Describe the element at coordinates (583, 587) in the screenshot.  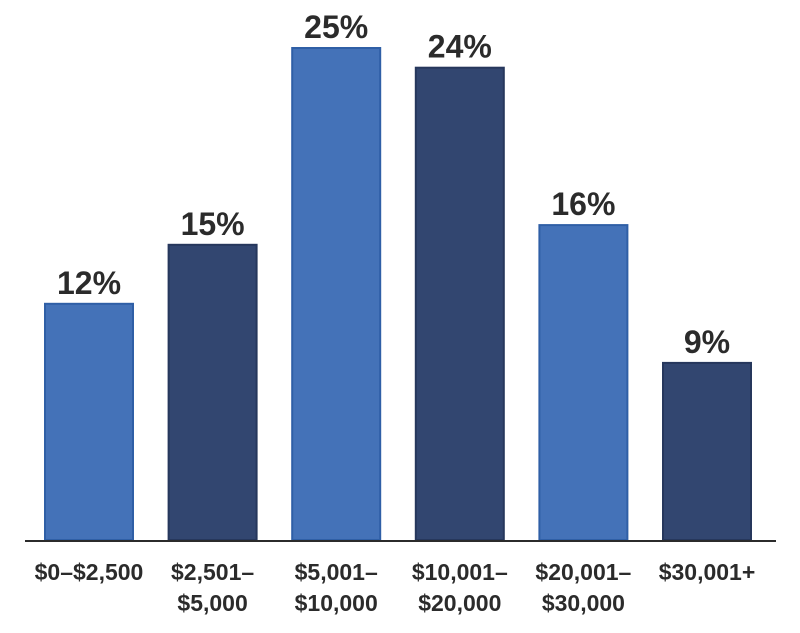
I see `tick-label-4: $20,001– $30,000` at that location.